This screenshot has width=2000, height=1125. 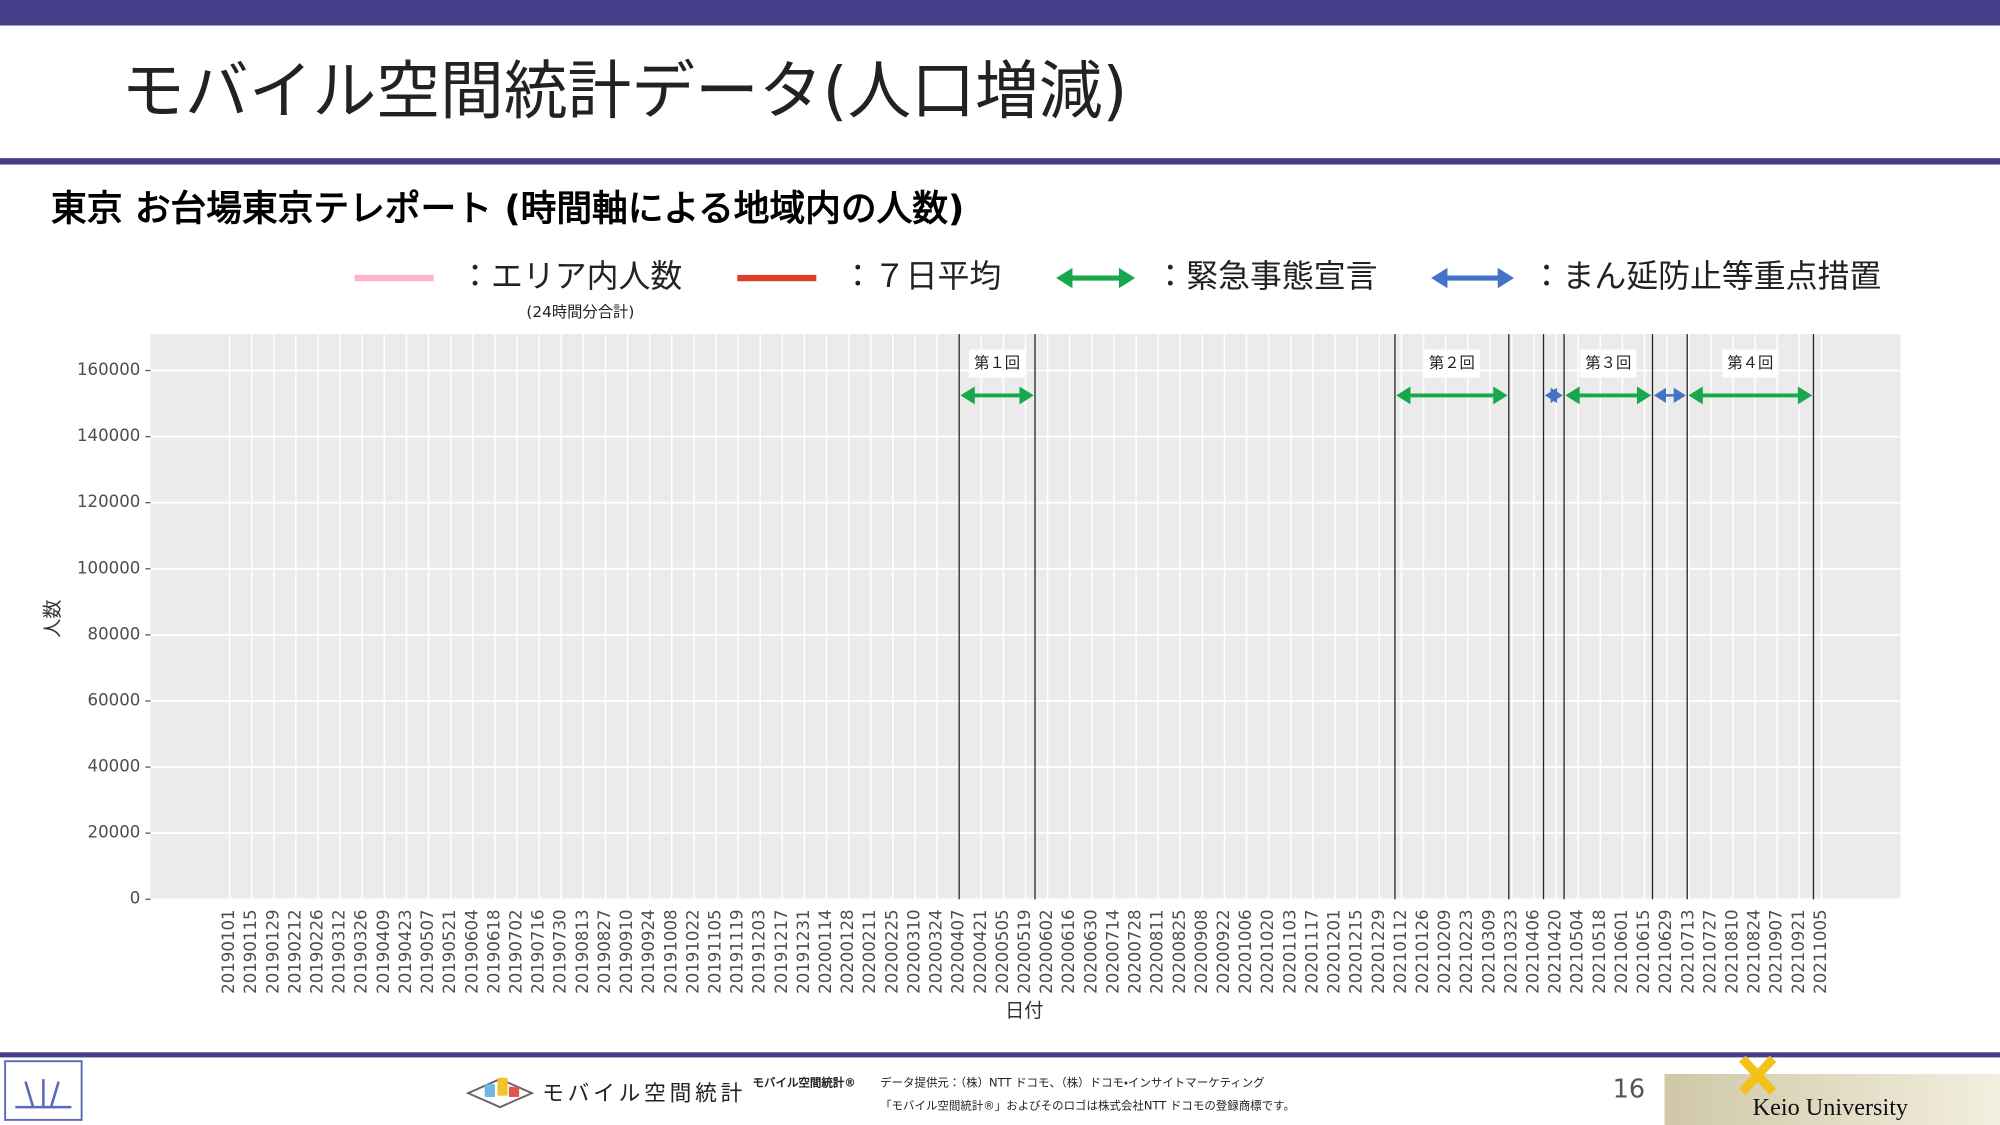 What do you see at coordinates (1378, 951) in the screenshot?
I see `x-tick-label: 20201229` at bounding box center [1378, 951].